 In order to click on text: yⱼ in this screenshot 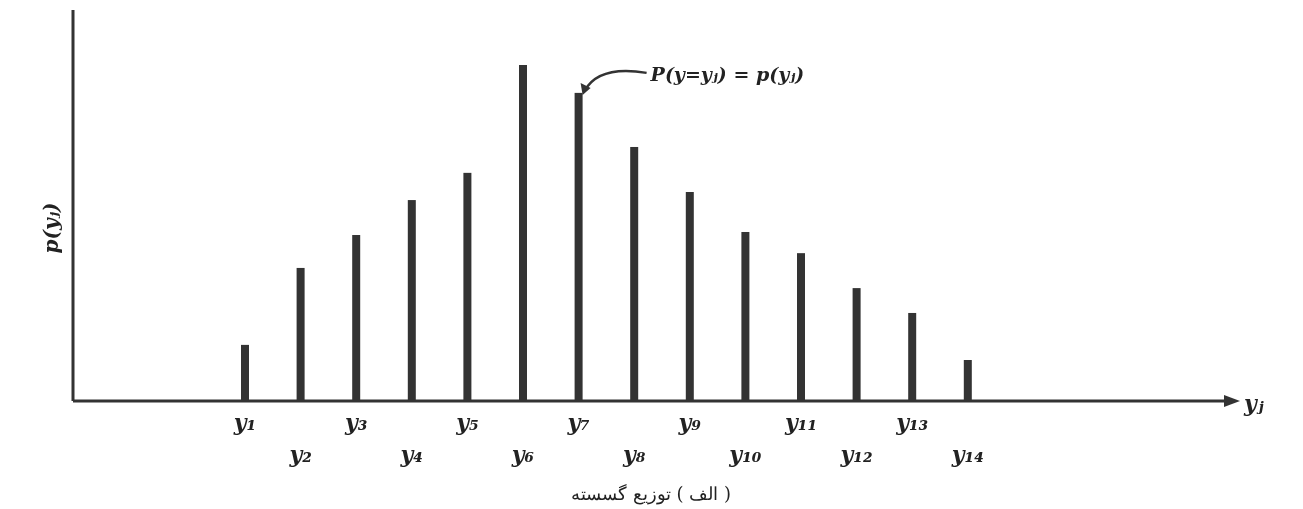, I will do `click(1253, 403)`.